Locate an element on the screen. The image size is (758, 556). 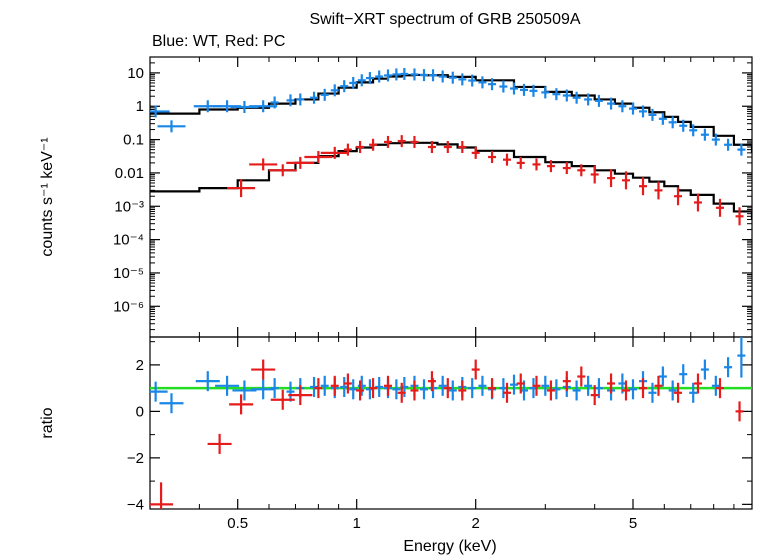
y-tick-label: 1 is located at coordinates (140, 106).